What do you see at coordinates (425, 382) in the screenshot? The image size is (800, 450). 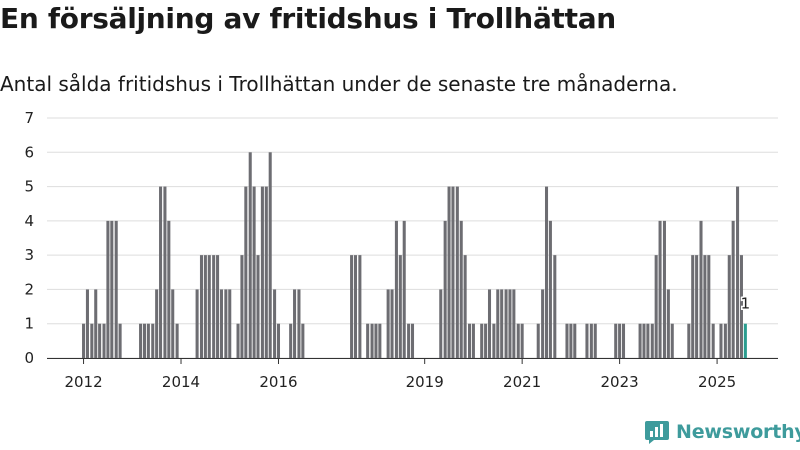 I see `x-tick-label: 2019` at bounding box center [425, 382].